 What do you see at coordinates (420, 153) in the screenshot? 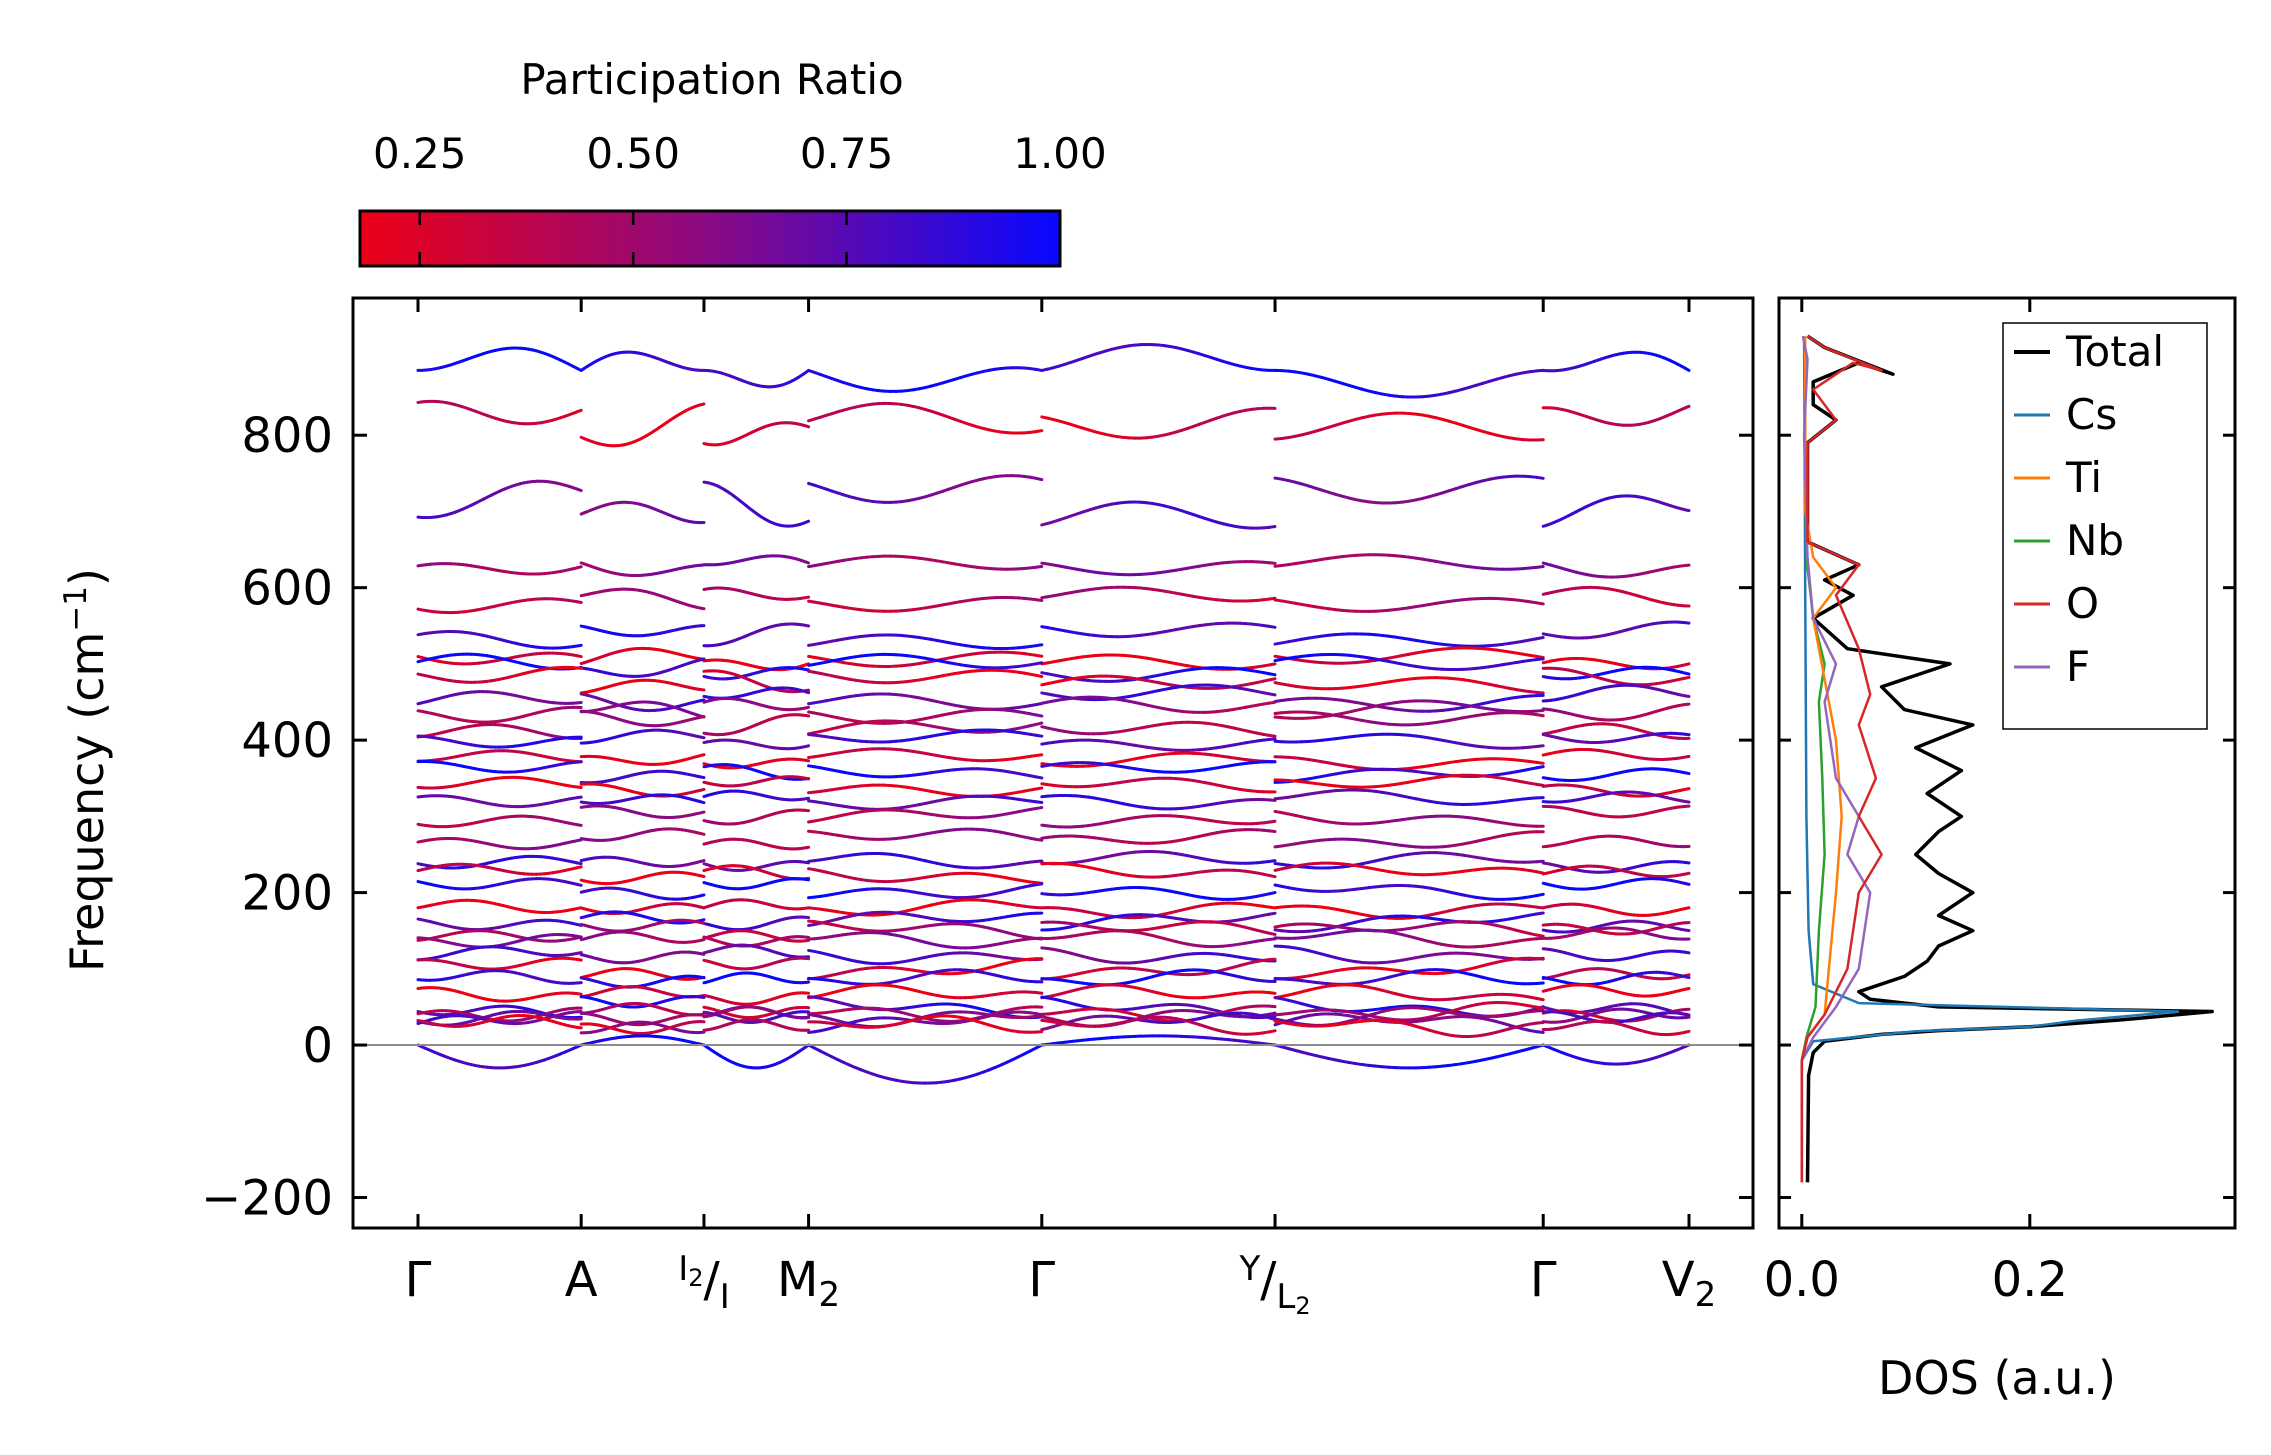
I see `colorbar-tick-label: 0.25` at bounding box center [420, 153].